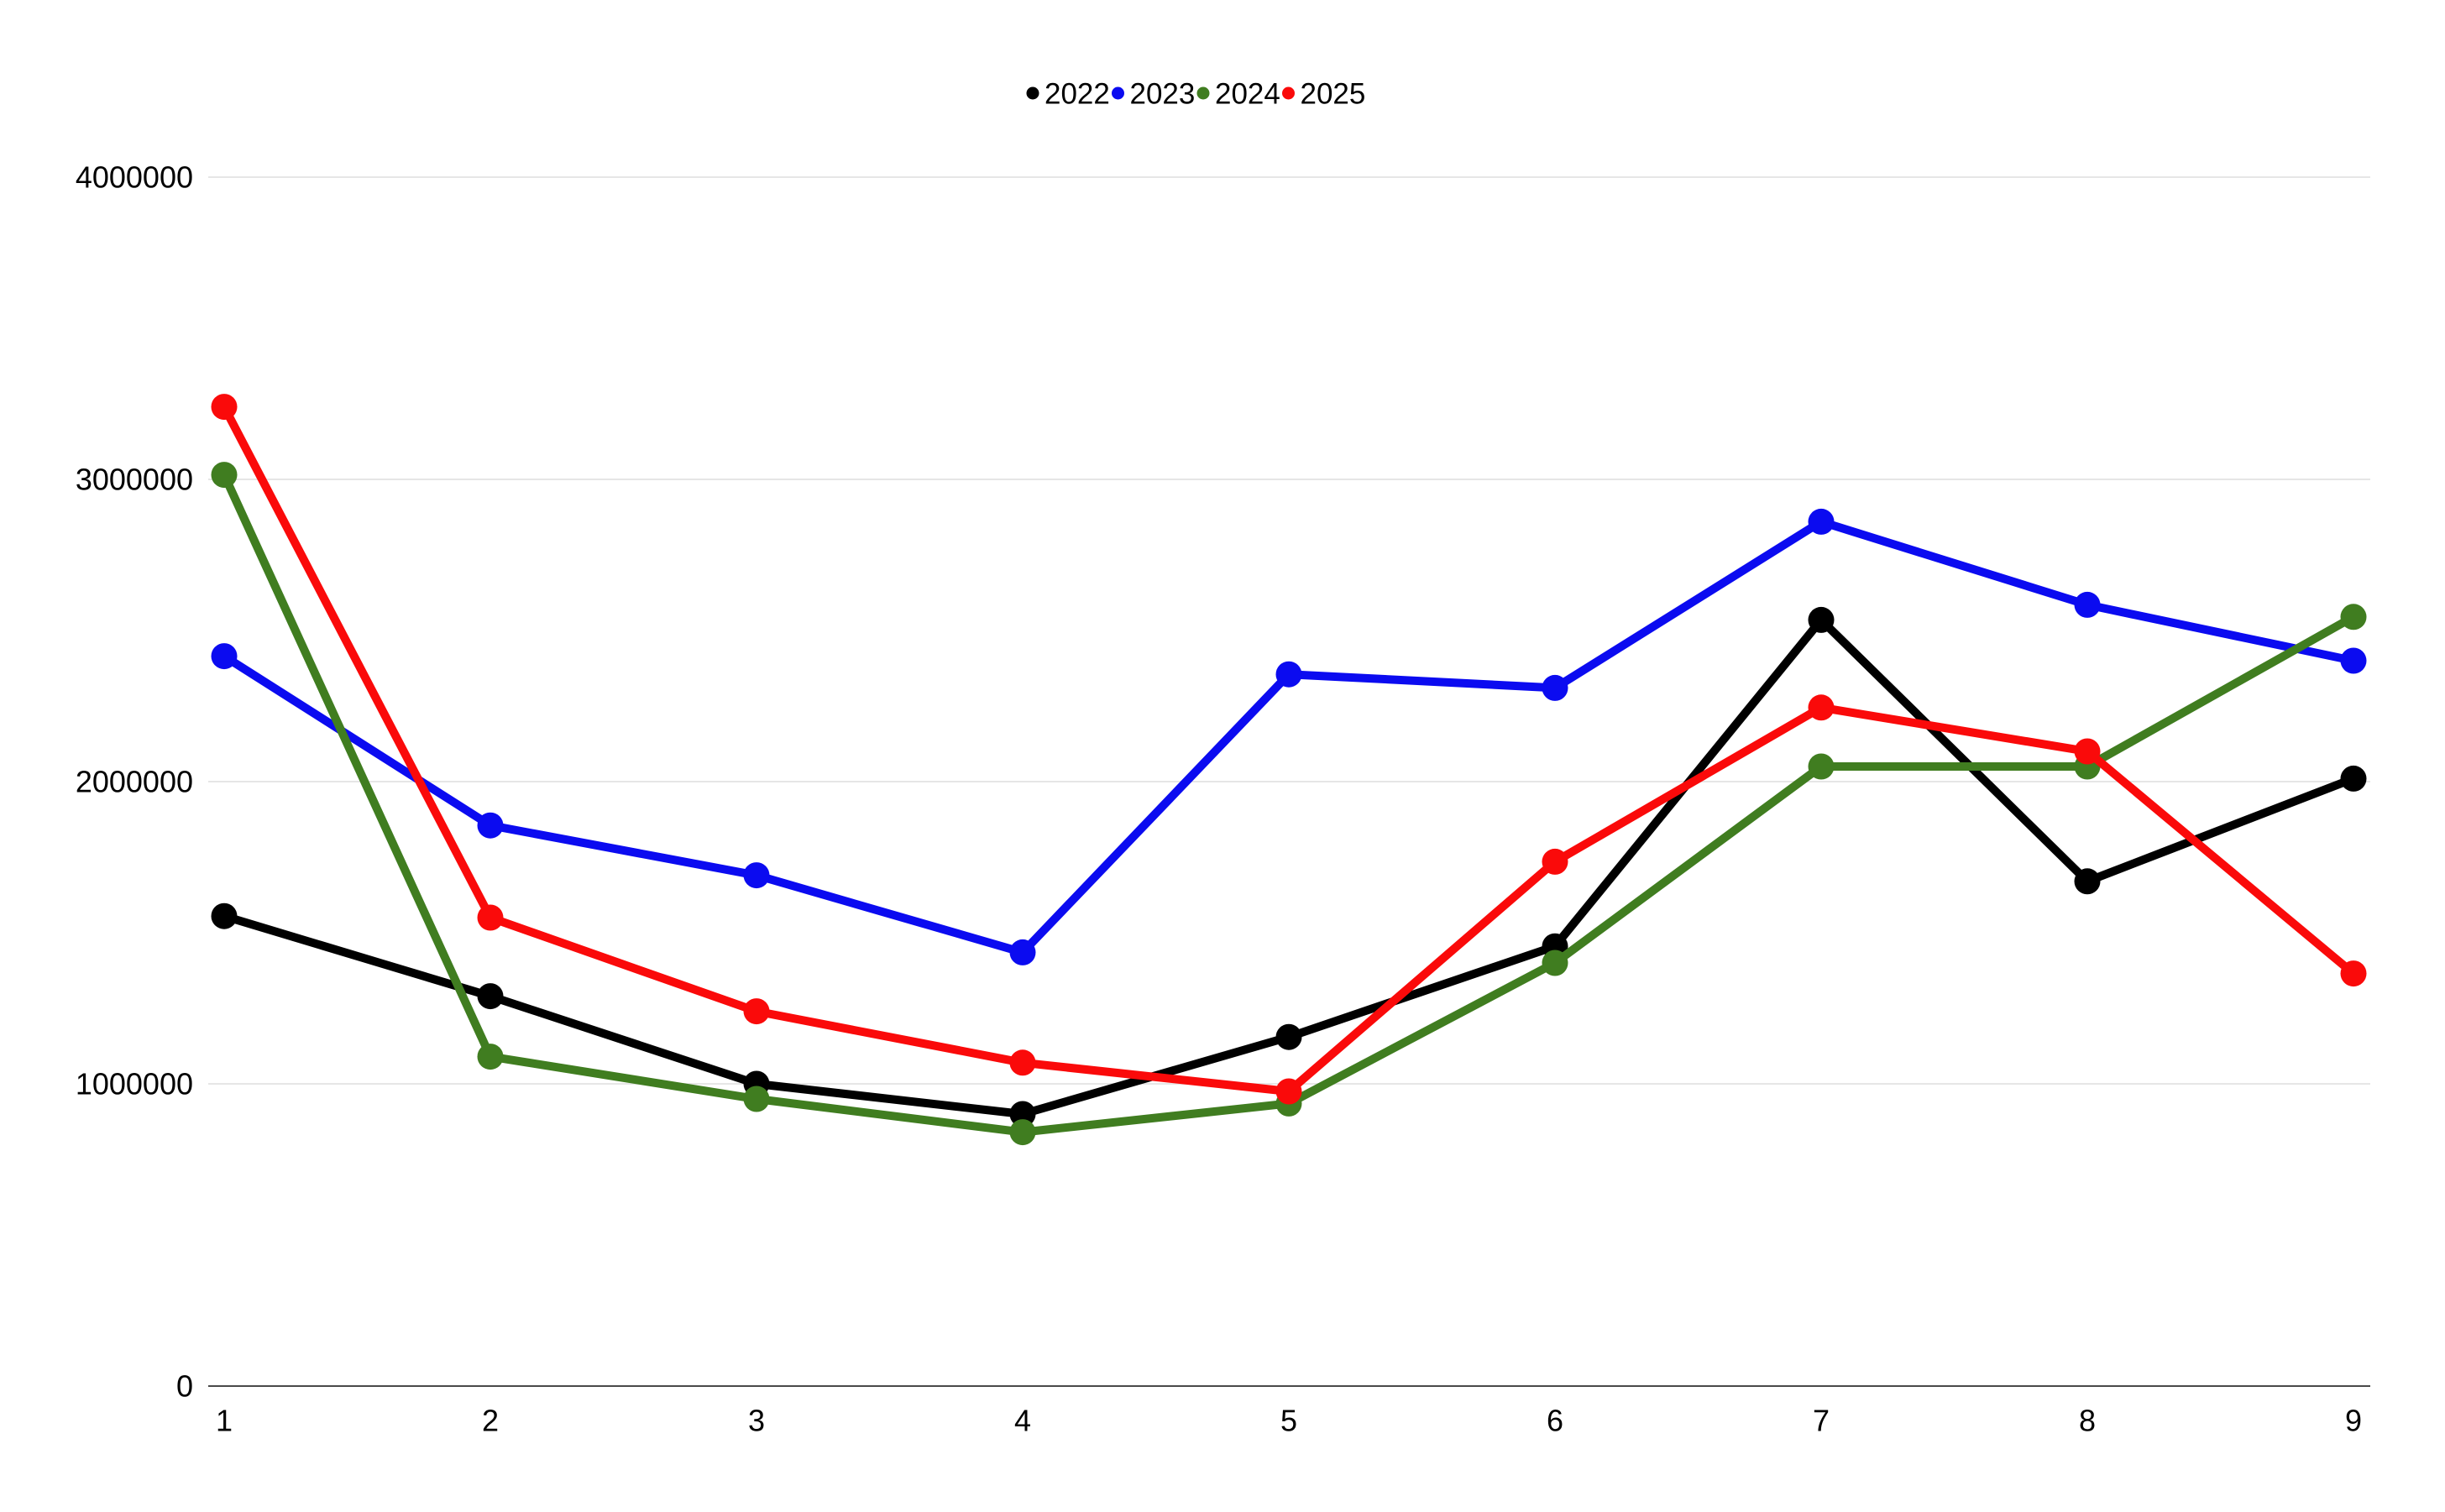  What do you see at coordinates (135, 177) in the screenshot?
I see `y-tick-label-4000000: 4000000` at bounding box center [135, 177].